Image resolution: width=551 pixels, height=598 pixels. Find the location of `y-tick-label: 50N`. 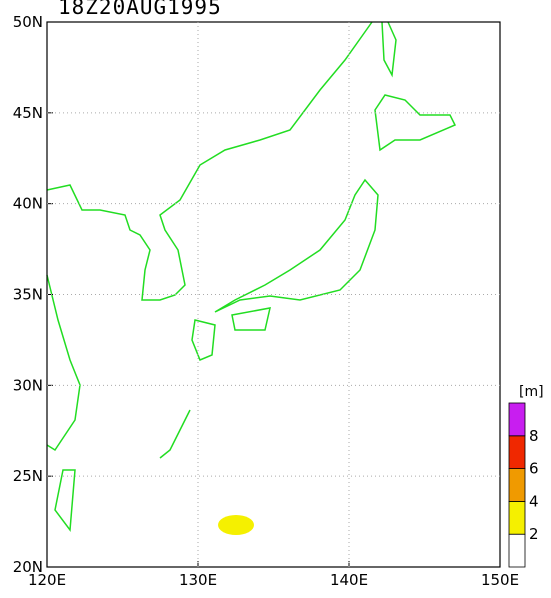

y-tick-label: 50N is located at coordinates (28, 22).